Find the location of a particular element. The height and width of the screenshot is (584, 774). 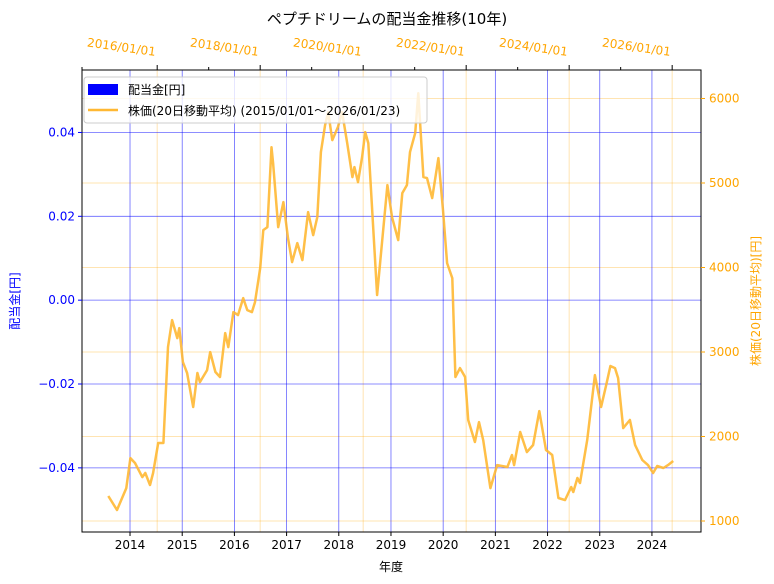

x-tick-label: 2015 is located at coordinates (182, 545).